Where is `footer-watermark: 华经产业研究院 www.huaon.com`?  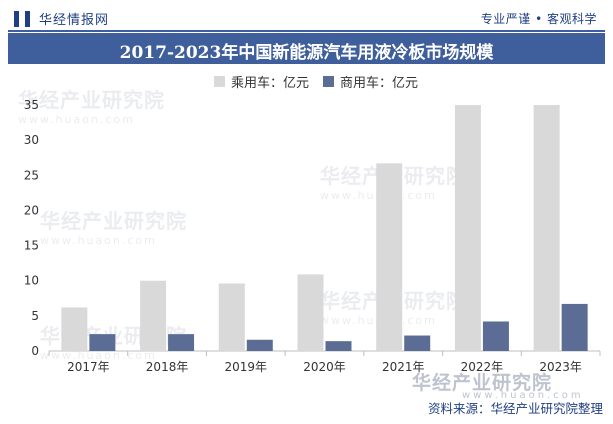
footer-watermark: 华经产业研究院 www.huaon.com is located at coordinates (496, 384).